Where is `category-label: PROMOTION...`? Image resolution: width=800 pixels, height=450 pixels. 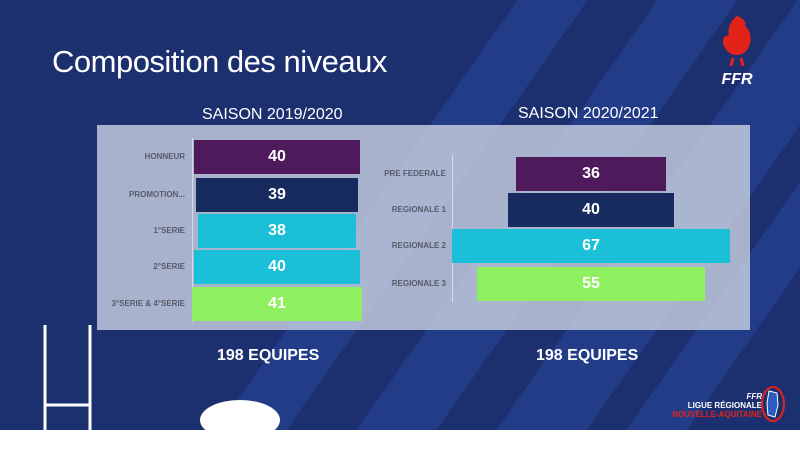 category-label: PROMOTION... is located at coordinates (157, 194).